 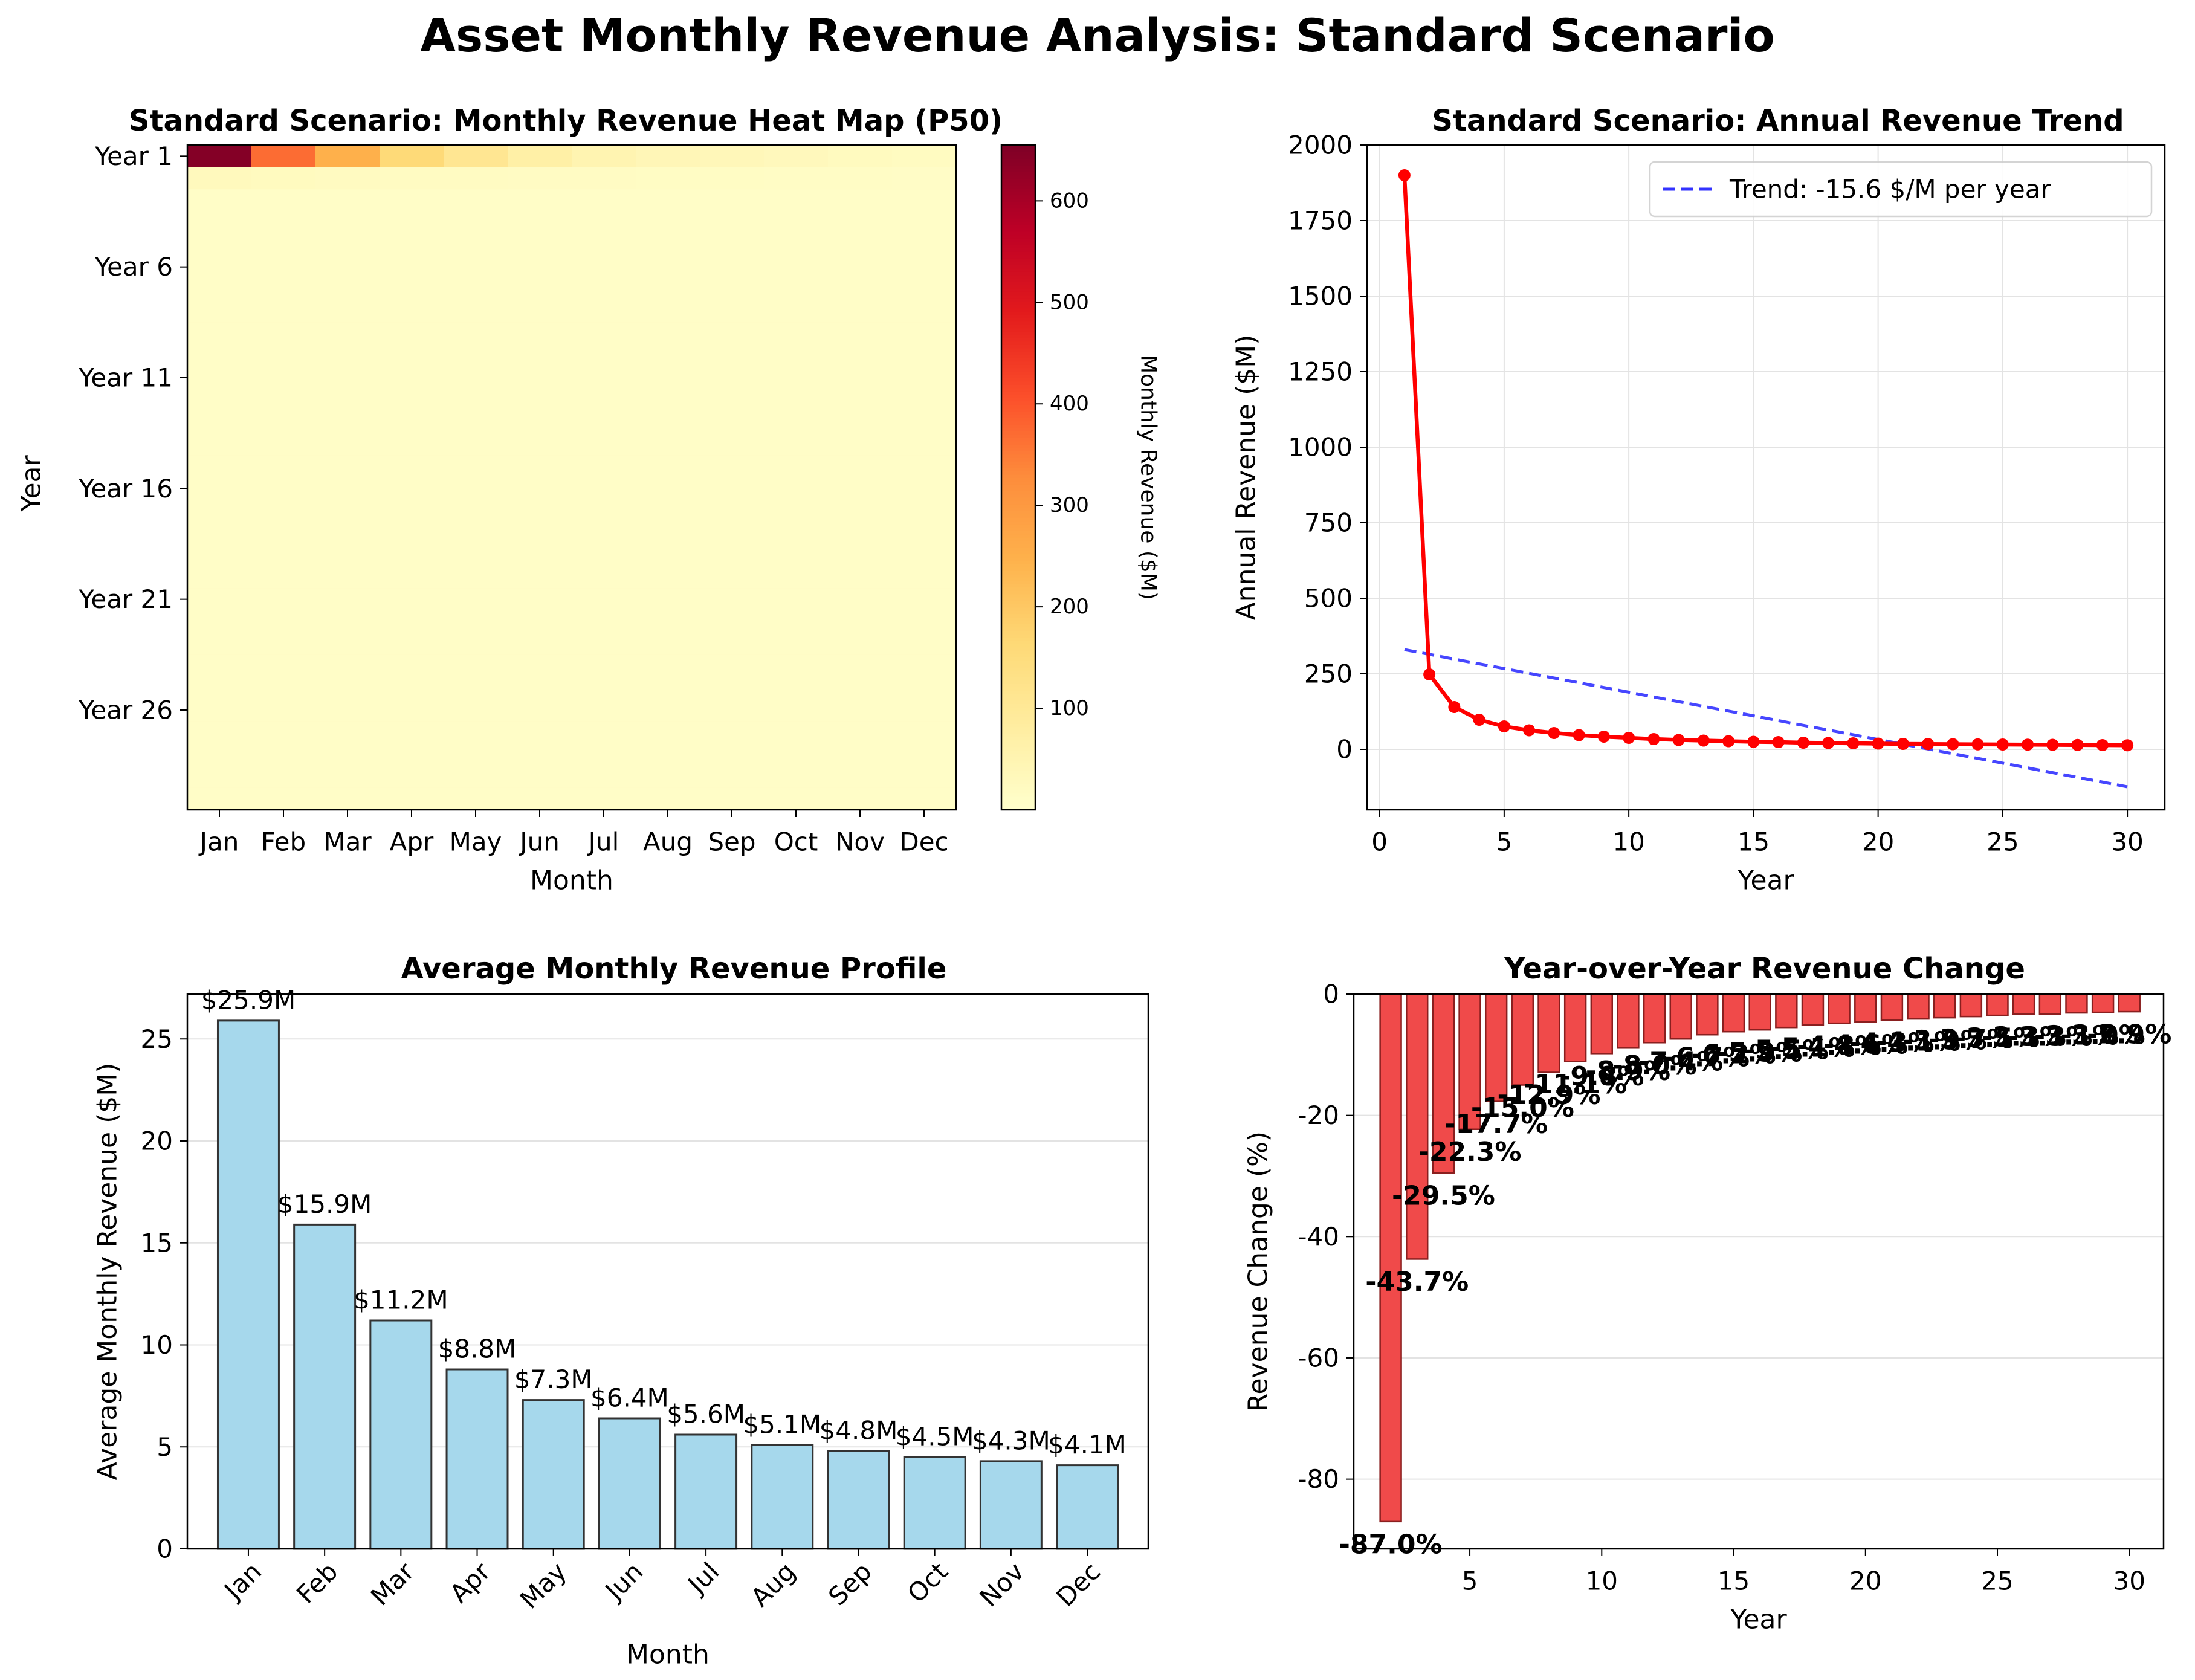 I want to click on x-tick-label: 15, so click(x=1754, y=842).